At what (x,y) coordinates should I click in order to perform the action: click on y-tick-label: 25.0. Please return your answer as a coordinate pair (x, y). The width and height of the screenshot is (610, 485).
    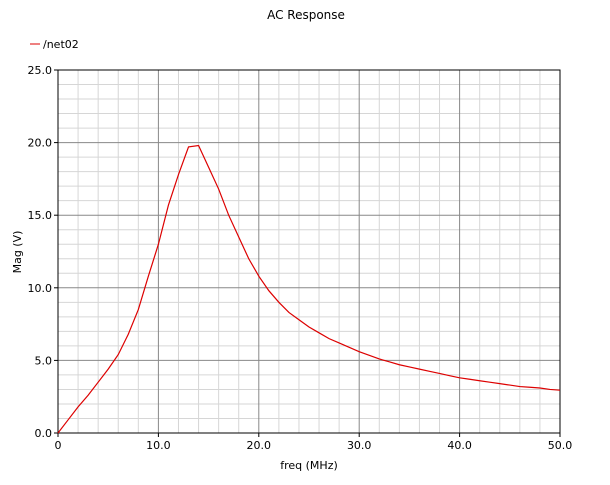
    Looking at the image, I should click on (40, 70).